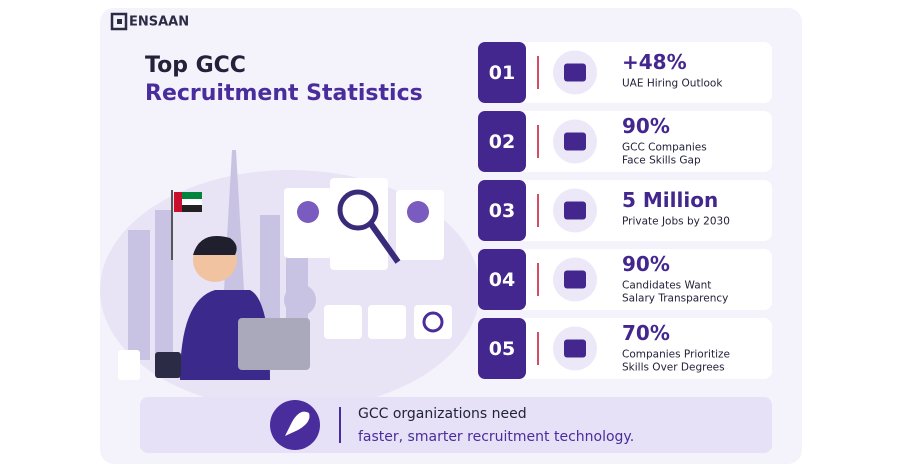 This screenshot has height=472, width=901. Describe the element at coordinates (676, 222) in the screenshot. I see `stat-label: Private Jobs by 2030` at that location.